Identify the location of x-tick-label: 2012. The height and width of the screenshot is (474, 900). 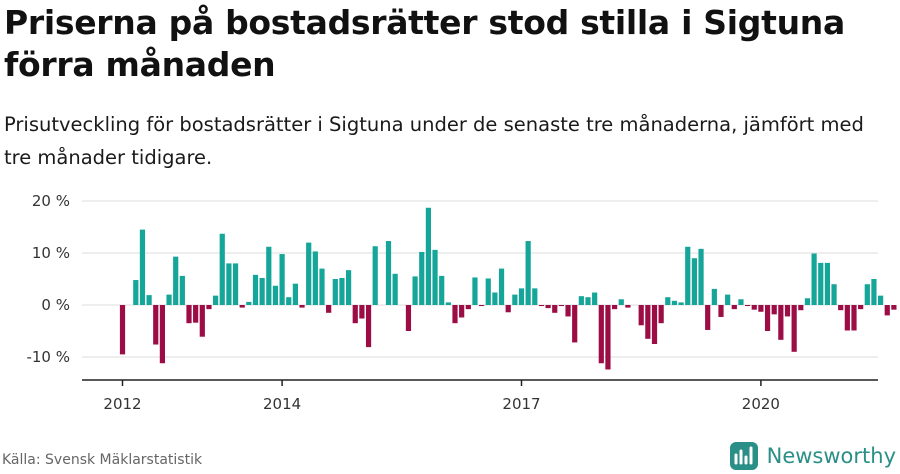
(122, 404).